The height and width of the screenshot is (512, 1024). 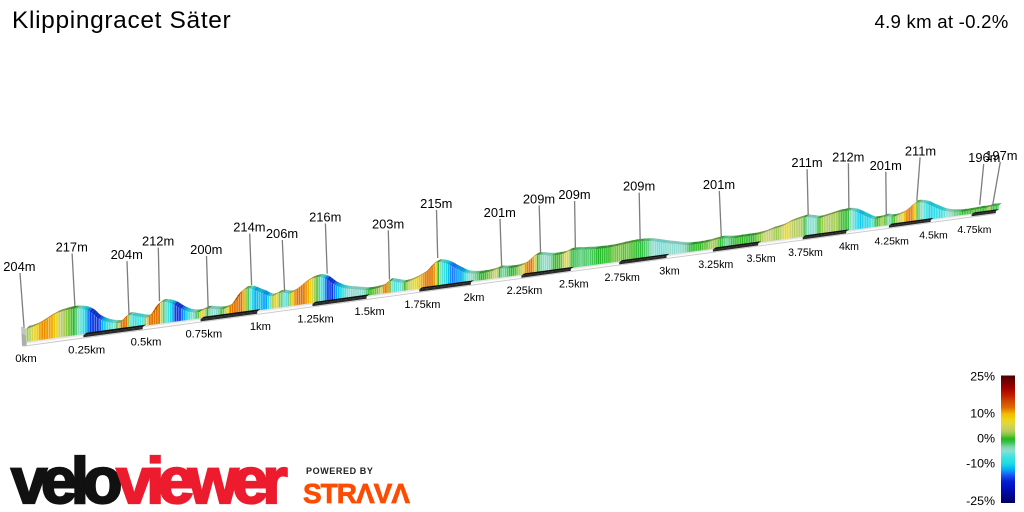 I want to click on svg-text: 0.25km, so click(x=86, y=351).